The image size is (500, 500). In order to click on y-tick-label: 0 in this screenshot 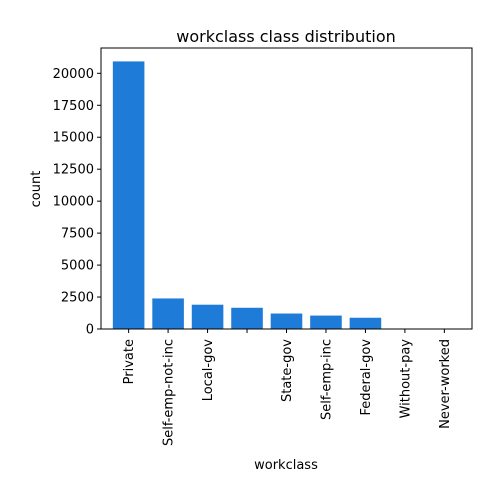, I will do `click(90, 330)`.